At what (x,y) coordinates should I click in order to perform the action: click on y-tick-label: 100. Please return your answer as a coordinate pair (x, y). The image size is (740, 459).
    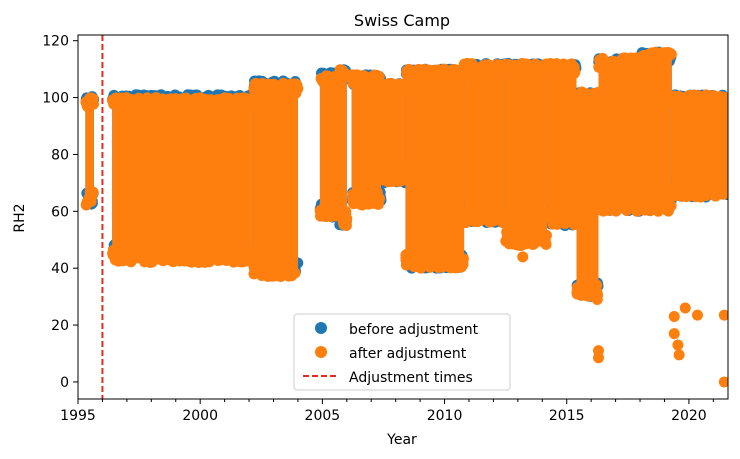
    Looking at the image, I should click on (55, 99).